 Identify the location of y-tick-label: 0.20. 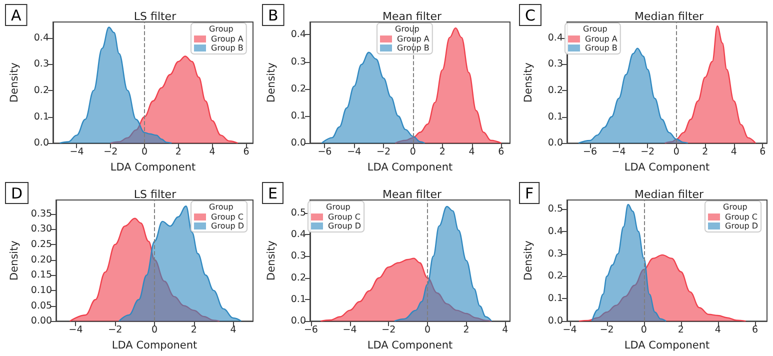
(41, 260).